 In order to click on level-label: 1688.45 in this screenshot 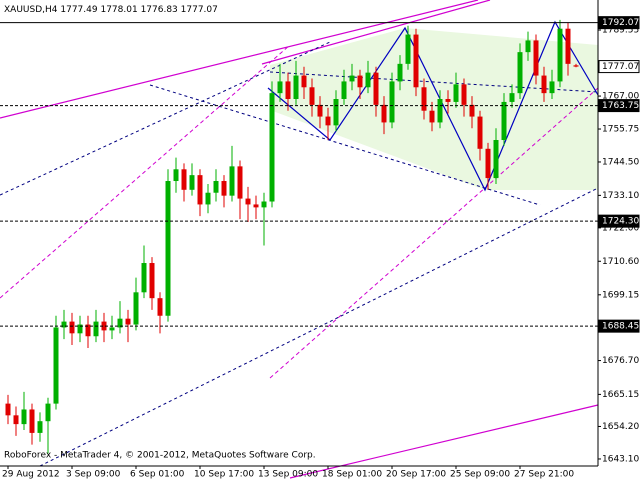, I will do `click(620, 327)`.